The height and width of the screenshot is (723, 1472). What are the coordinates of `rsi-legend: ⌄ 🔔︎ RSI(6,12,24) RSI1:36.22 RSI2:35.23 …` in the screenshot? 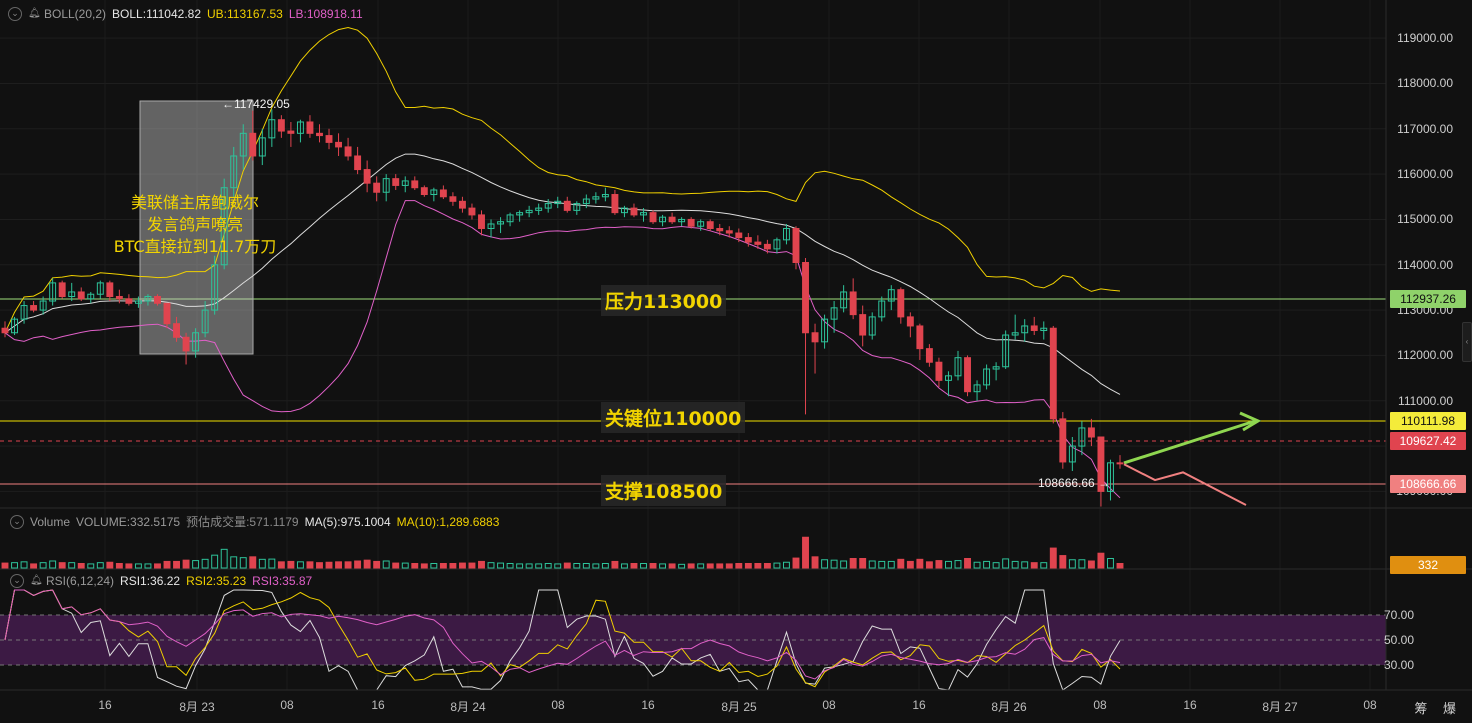 It's located at (161, 581).